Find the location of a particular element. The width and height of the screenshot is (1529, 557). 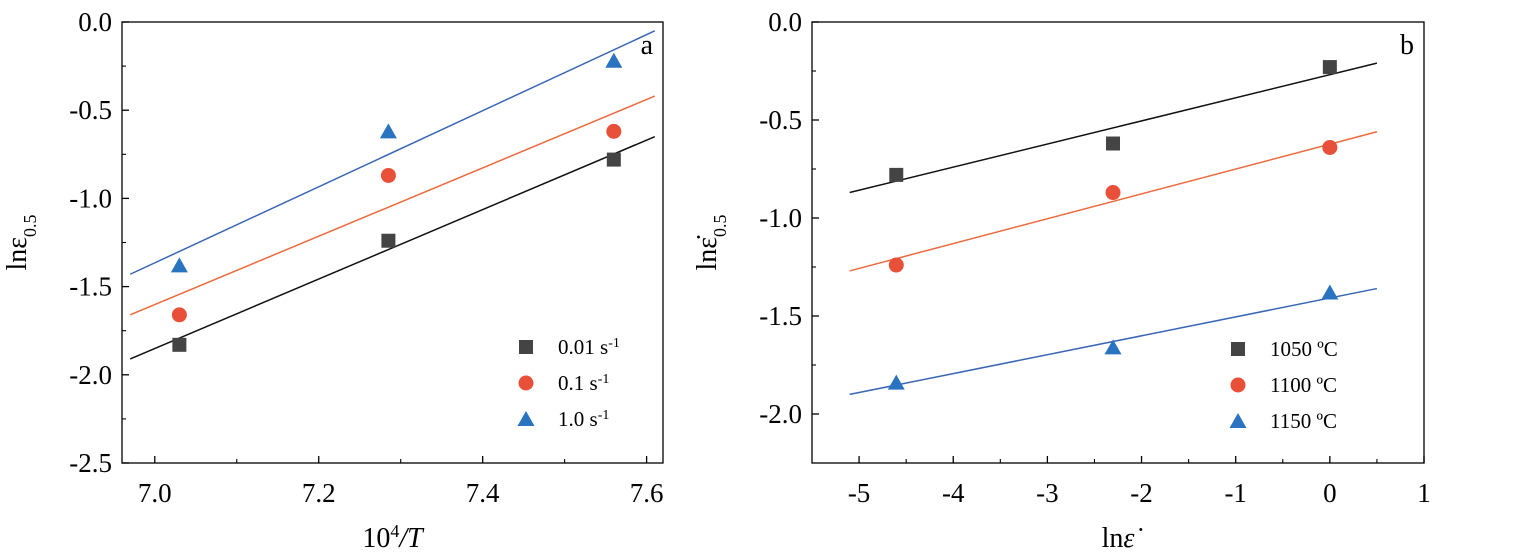

y-tick-label: -2.5 is located at coordinates (90, 463).